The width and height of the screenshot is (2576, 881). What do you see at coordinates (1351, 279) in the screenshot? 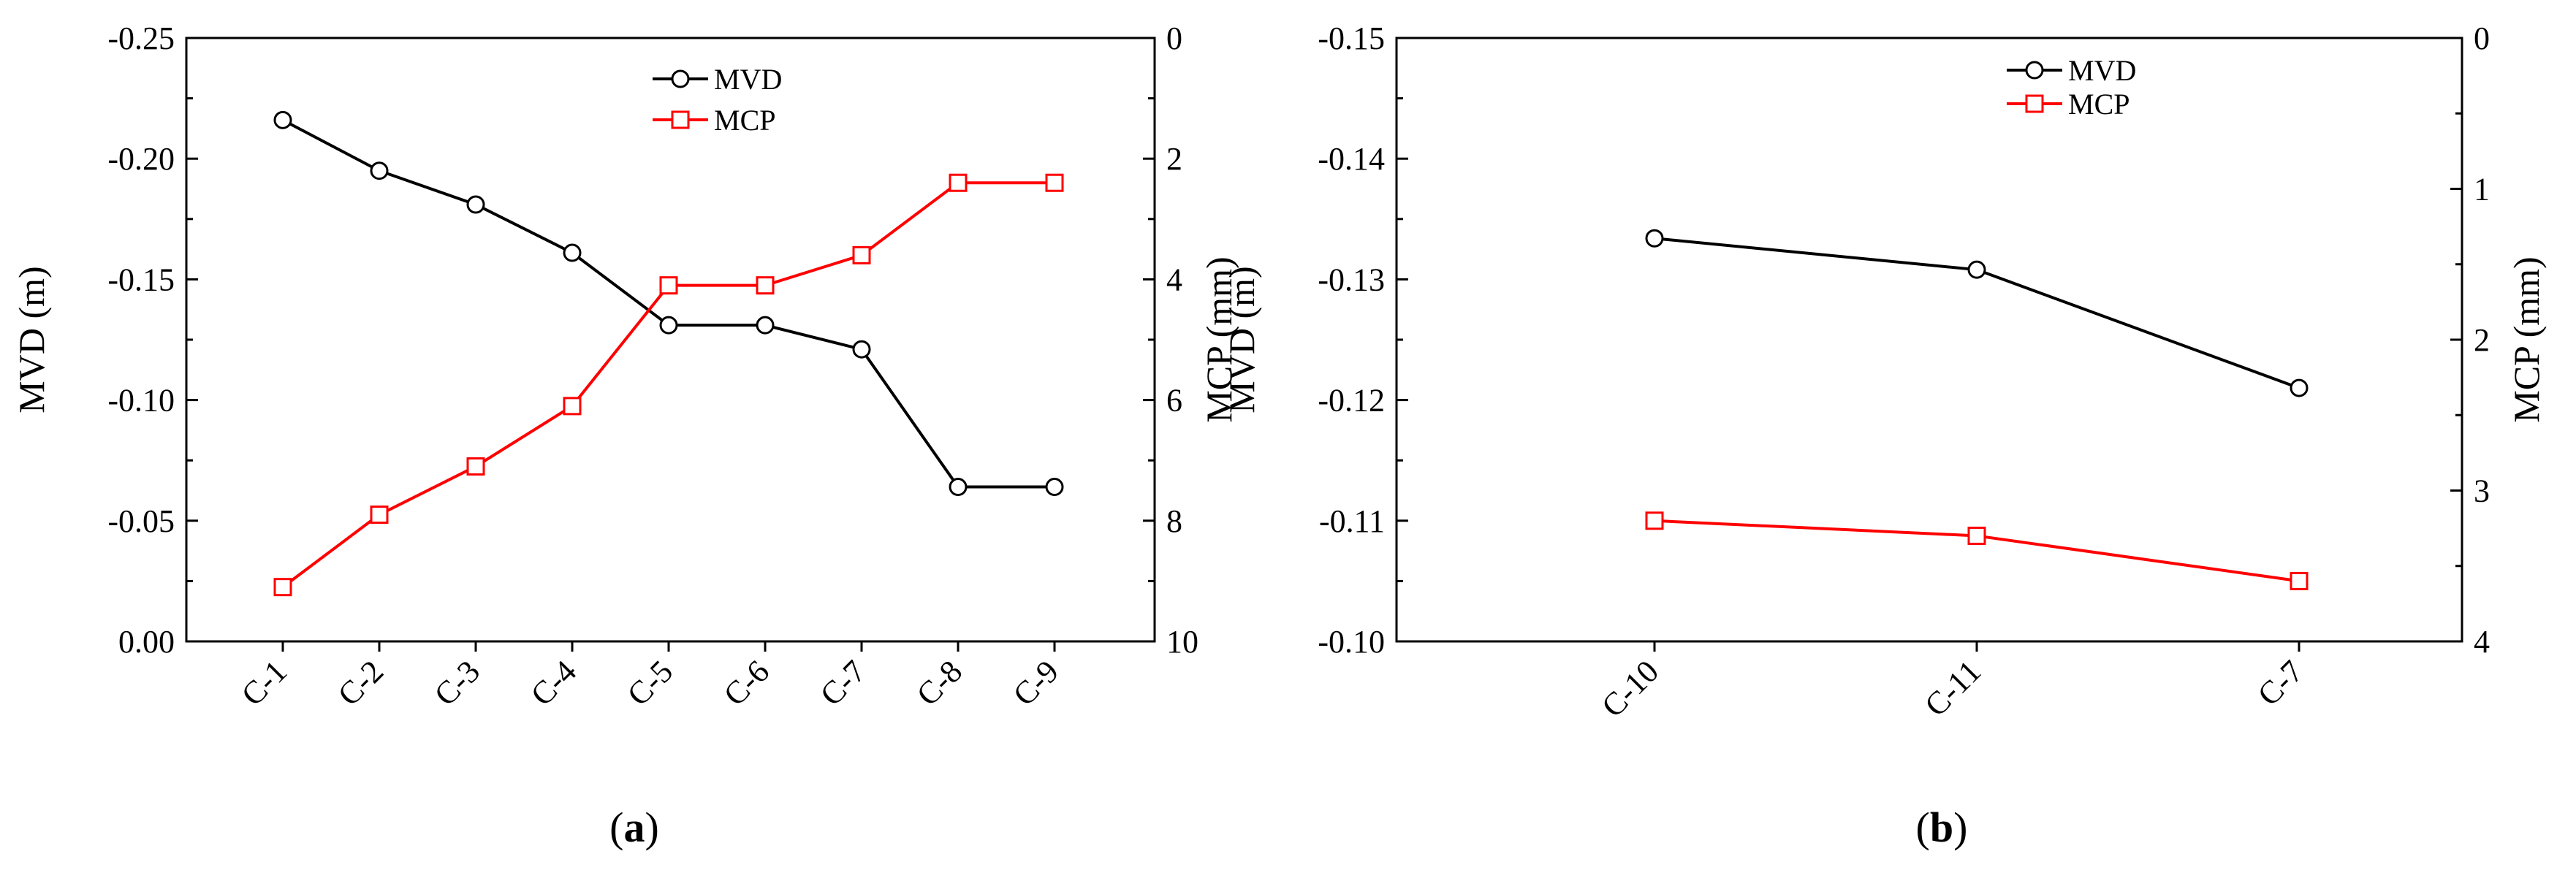
I see `left-y-tick-label: -0.13` at bounding box center [1351, 279].